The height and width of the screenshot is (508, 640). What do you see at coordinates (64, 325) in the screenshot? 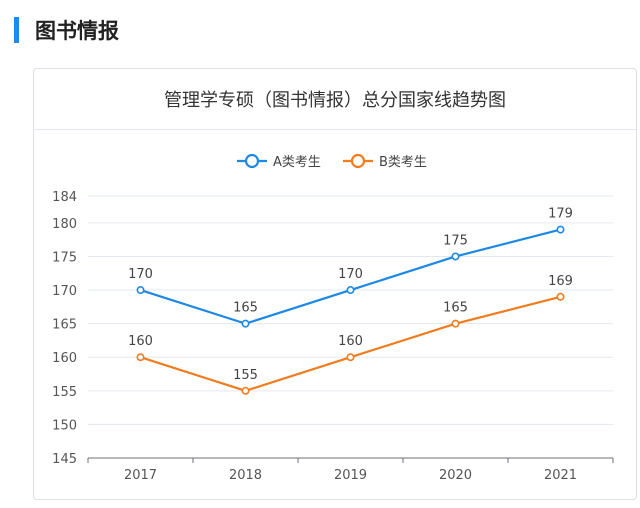
I see `y-tick-label: 165` at bounding box center [64, 325].